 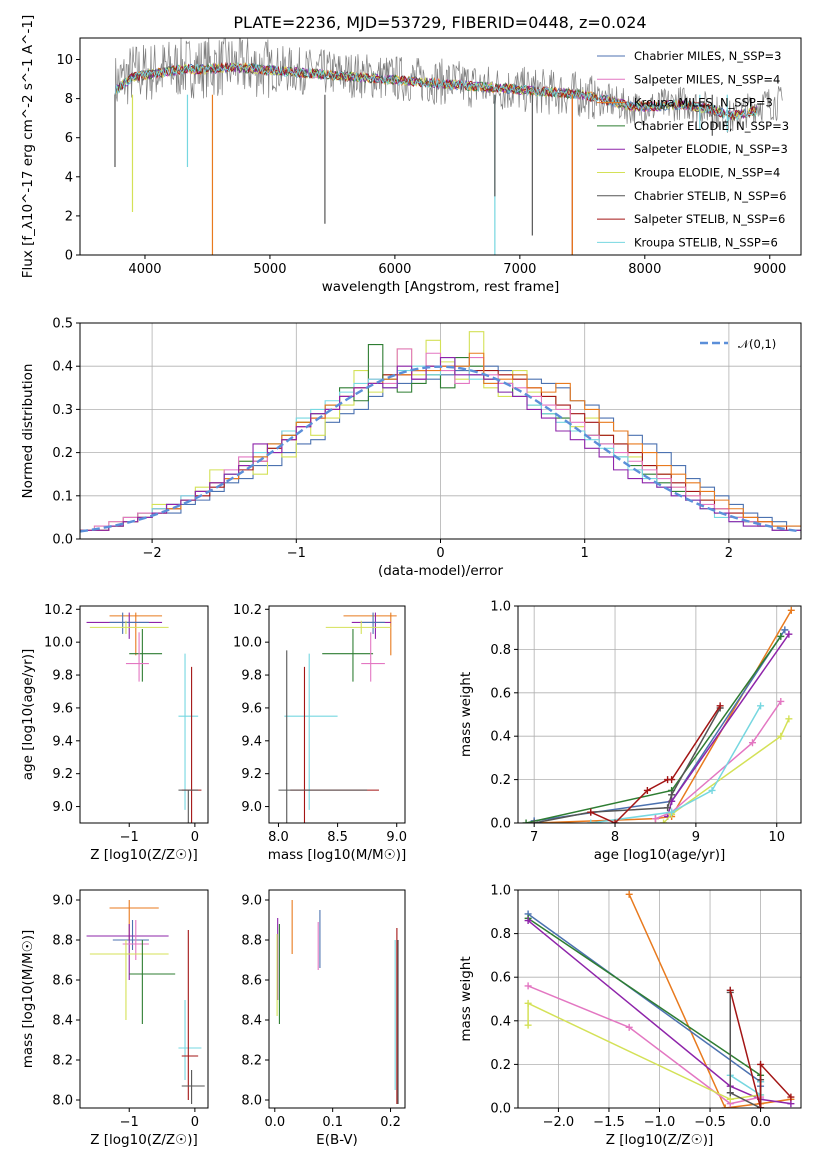 What do you see at coordinates (585, 553) in the screenshot?
I see `x-tick-label: 1` at bounding box center [585, 553].